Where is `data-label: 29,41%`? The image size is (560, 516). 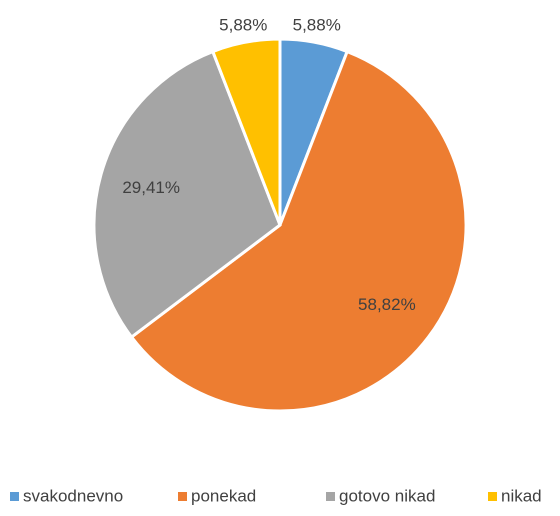 data-label: 29,41% is located at coordinates (151, 187).